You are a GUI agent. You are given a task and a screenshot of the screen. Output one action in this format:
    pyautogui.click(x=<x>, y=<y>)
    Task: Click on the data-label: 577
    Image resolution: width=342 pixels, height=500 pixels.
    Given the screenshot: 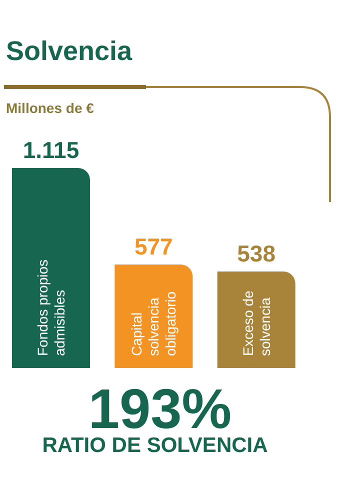 What is the action you would take?
    pyautogui.click(x=153, y=247)
    